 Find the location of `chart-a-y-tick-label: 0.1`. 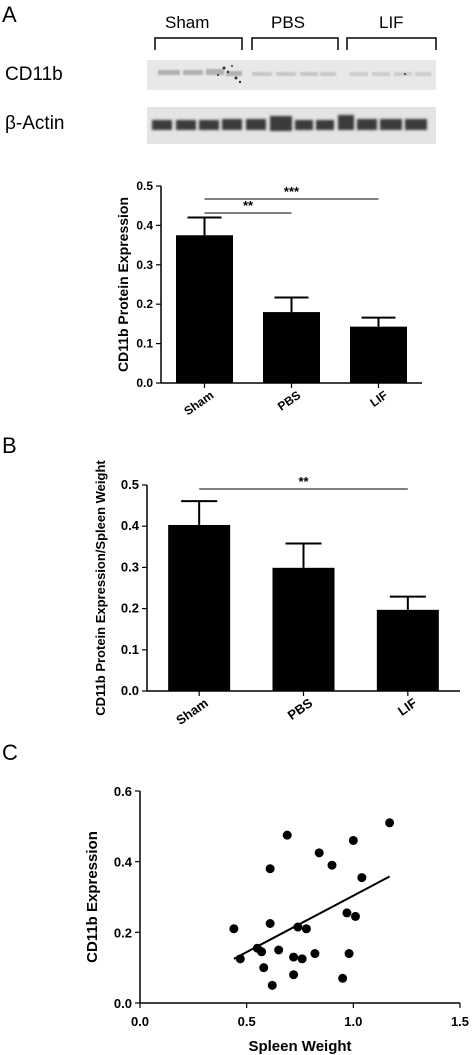

chart-a-y-tick-label: 0.1 is located at coordinates (144, 344).